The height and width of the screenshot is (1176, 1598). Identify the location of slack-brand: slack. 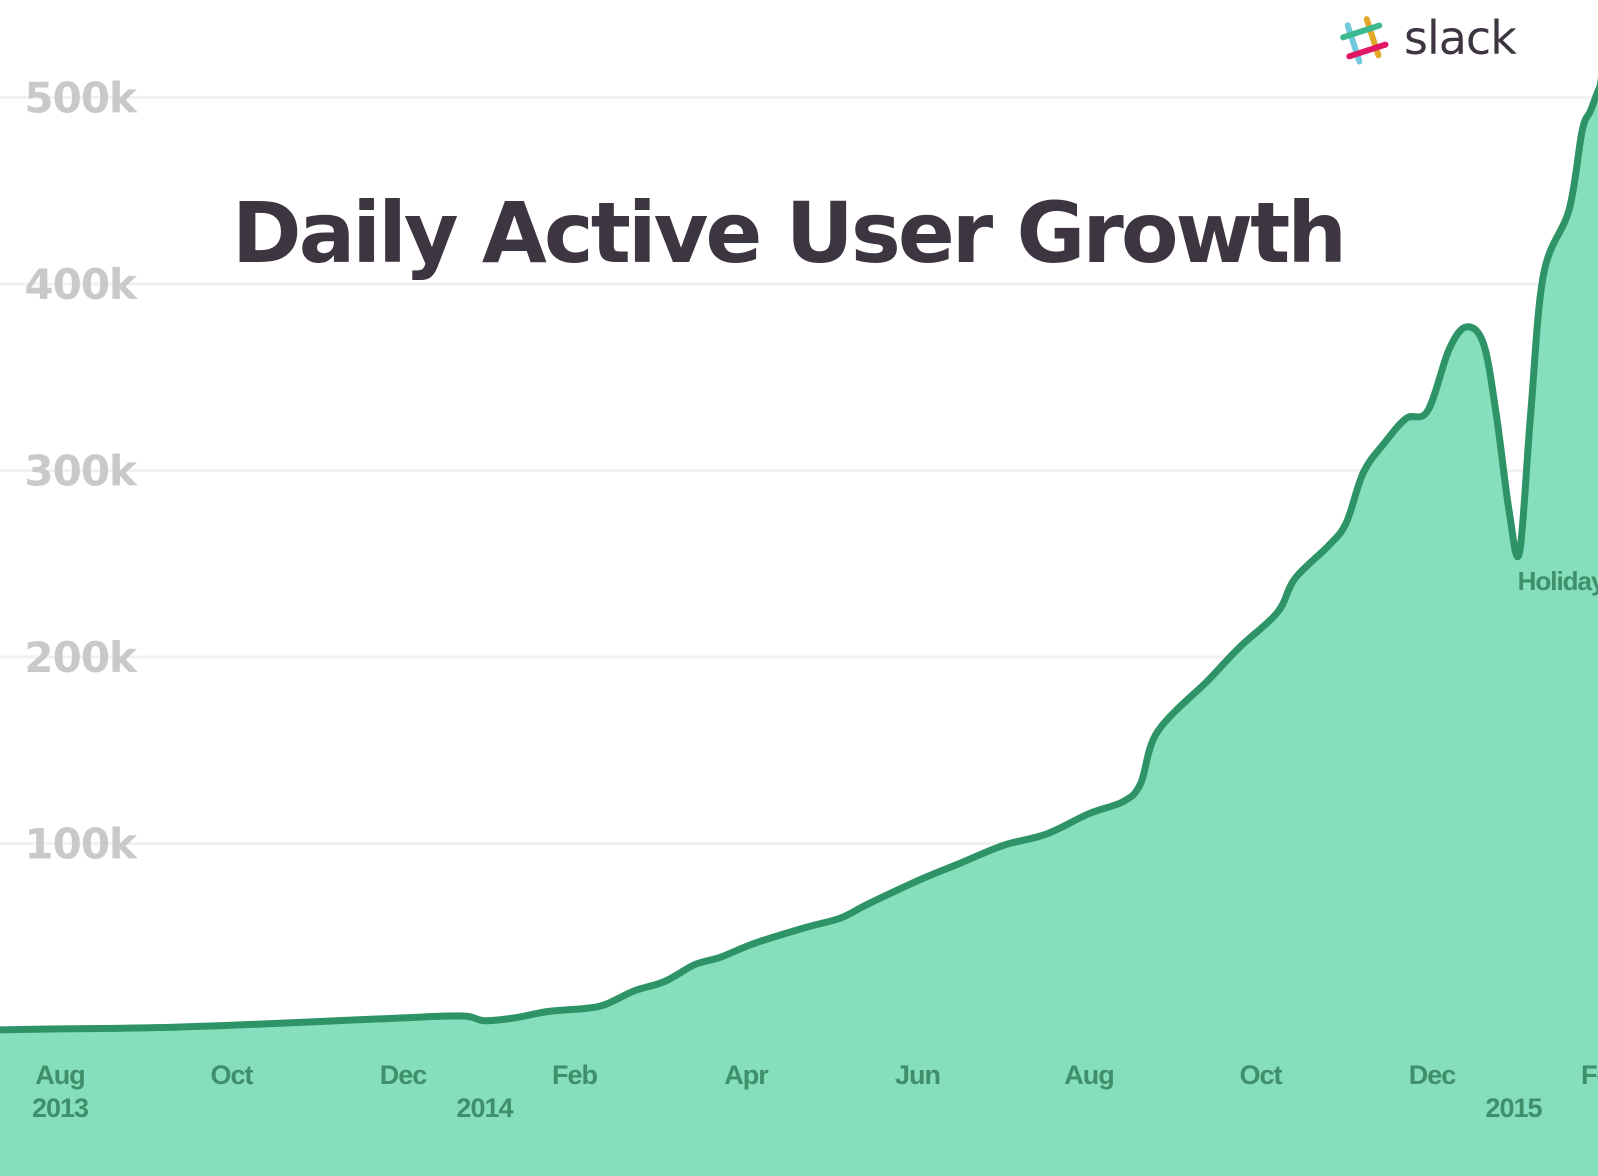
(1429, 38).